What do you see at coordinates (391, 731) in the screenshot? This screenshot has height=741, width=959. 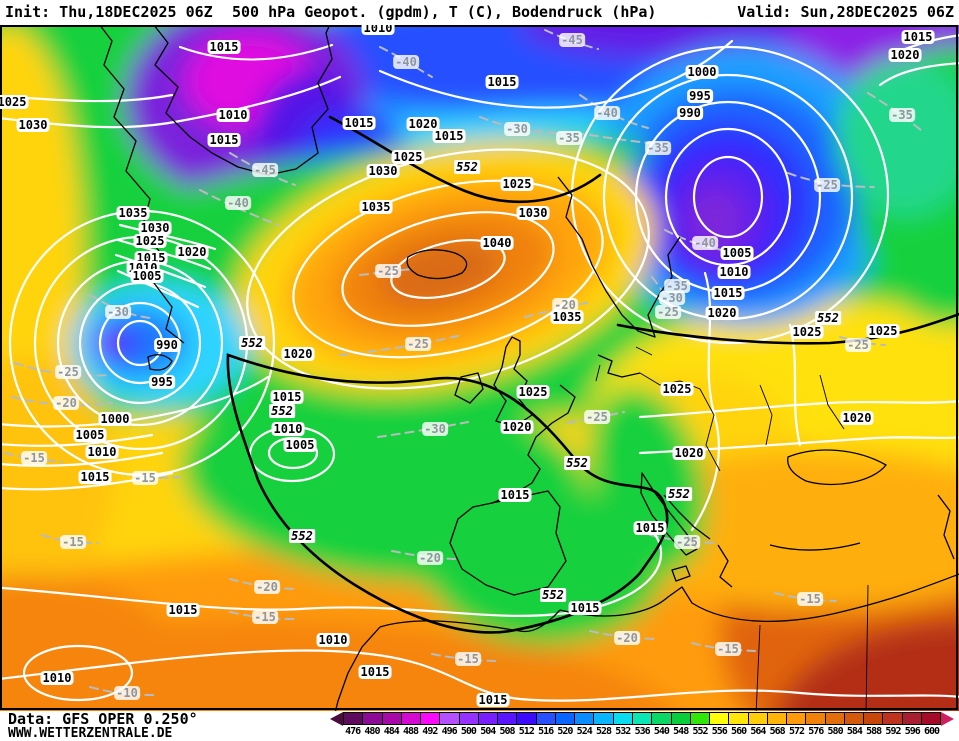 I see `colorbar-label: 484` at bounding box center [391, 731].